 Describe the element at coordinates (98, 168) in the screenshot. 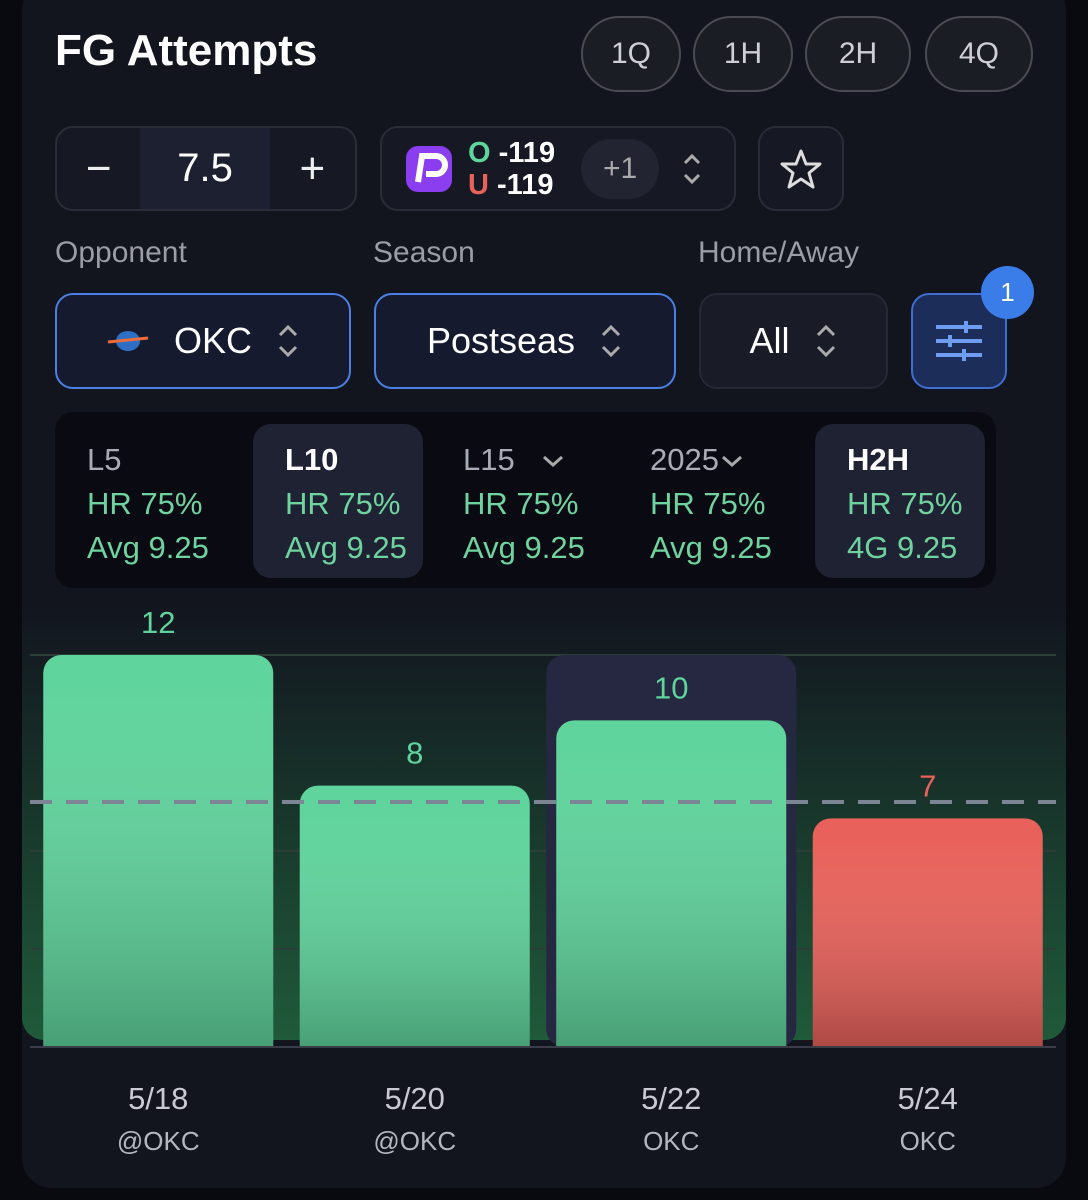

I see `minus-button: −` at that location.